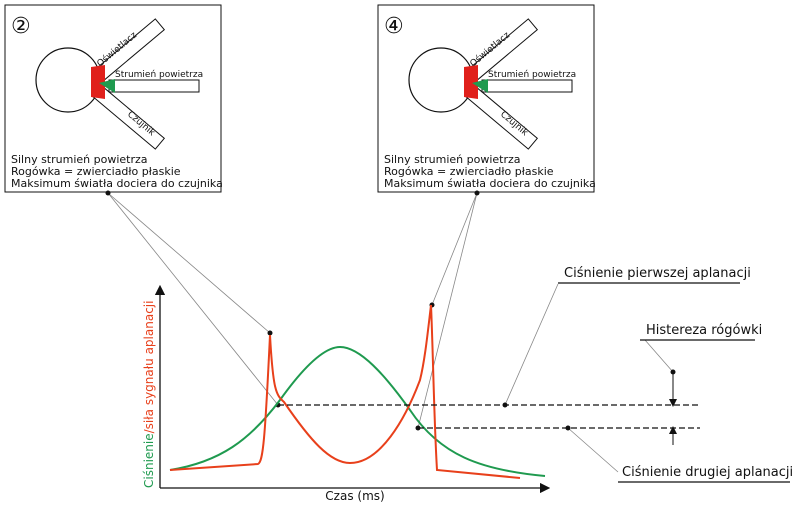 The height and width of the screenshot is (505, 795). What do you see at coordinates (394, 26) in the screenshot?
I see `panel-number: ④` at bounding box center [394, 26].